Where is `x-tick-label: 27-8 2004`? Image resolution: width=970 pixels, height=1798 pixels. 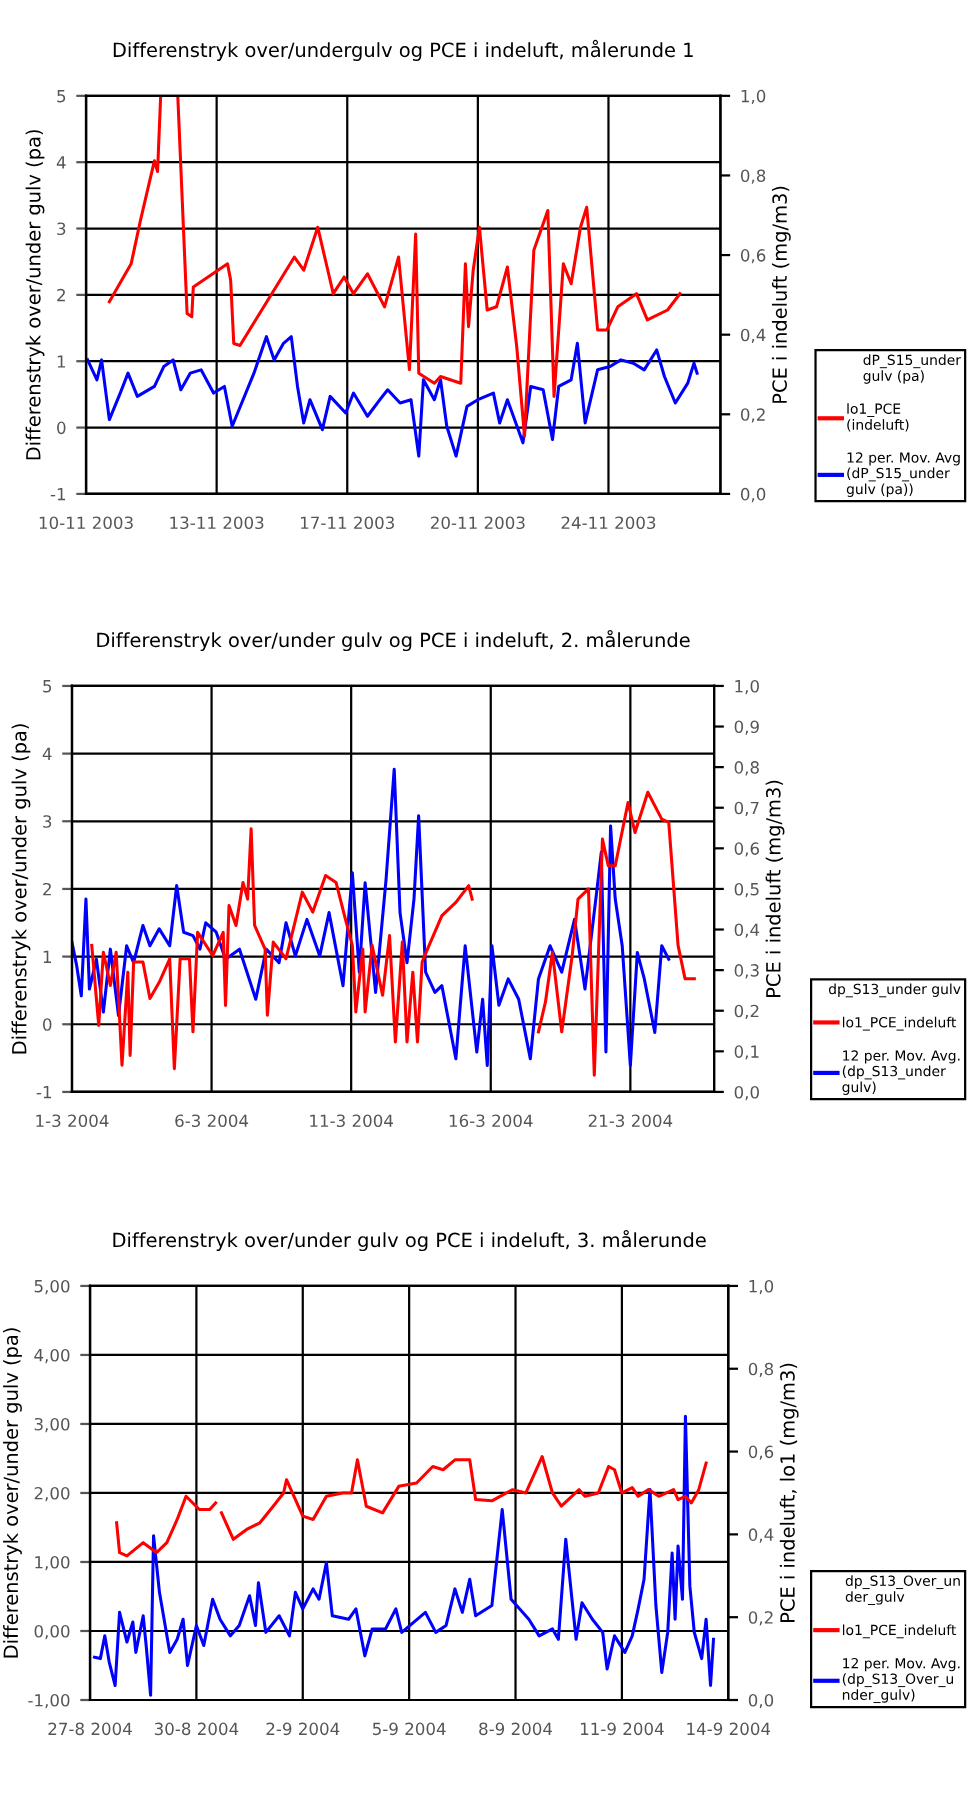 x-tick-label: 27-8 2004 is located at coordinates (90, 1729).